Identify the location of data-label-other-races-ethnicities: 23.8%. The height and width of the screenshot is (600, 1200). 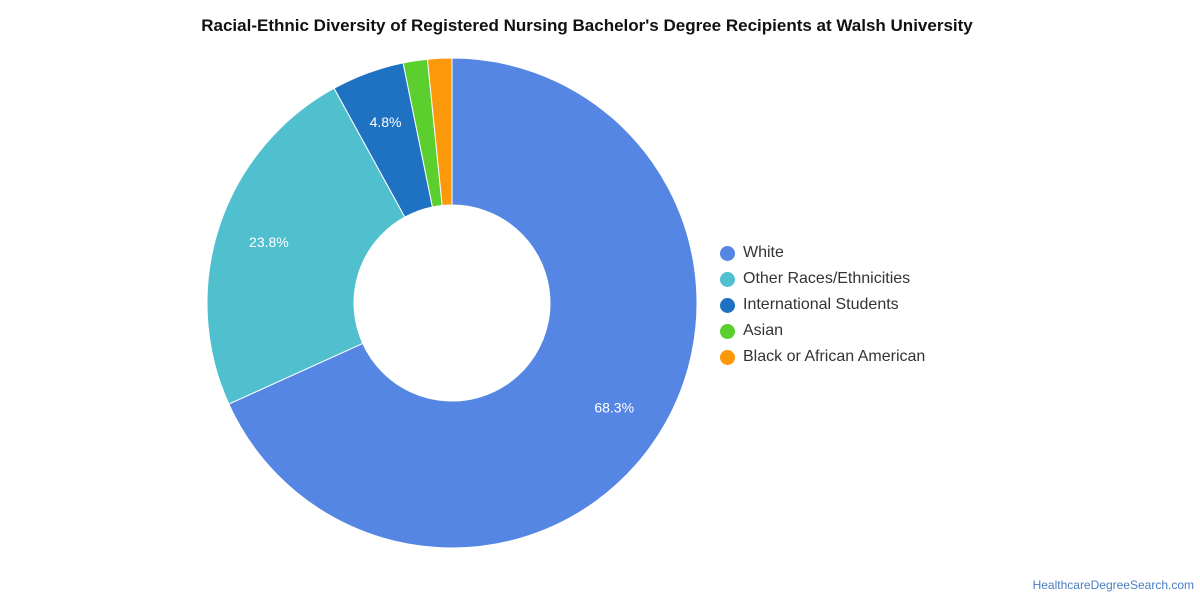
(269, 242).